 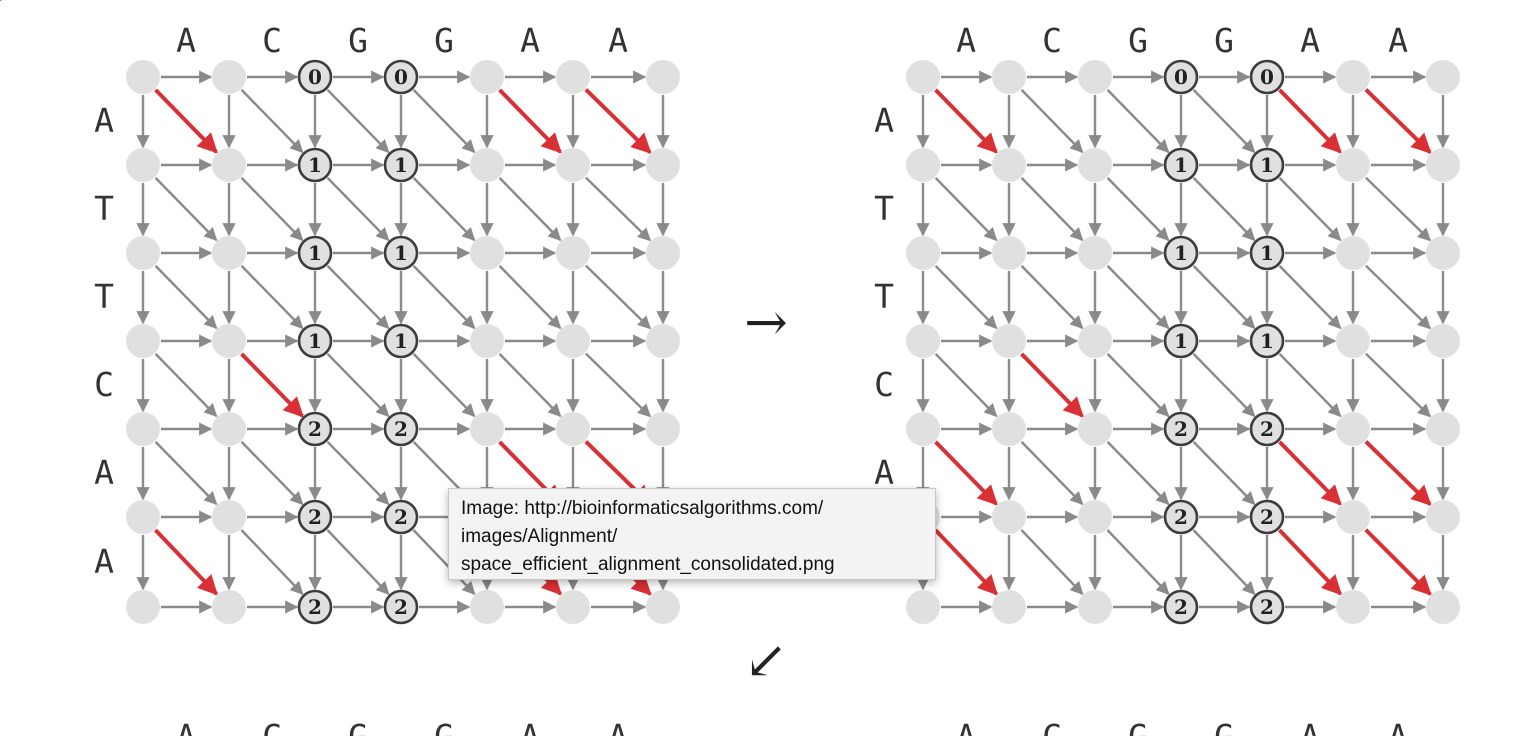 I want to click on top-sequence-letter: A, so click(x=966, y=40).